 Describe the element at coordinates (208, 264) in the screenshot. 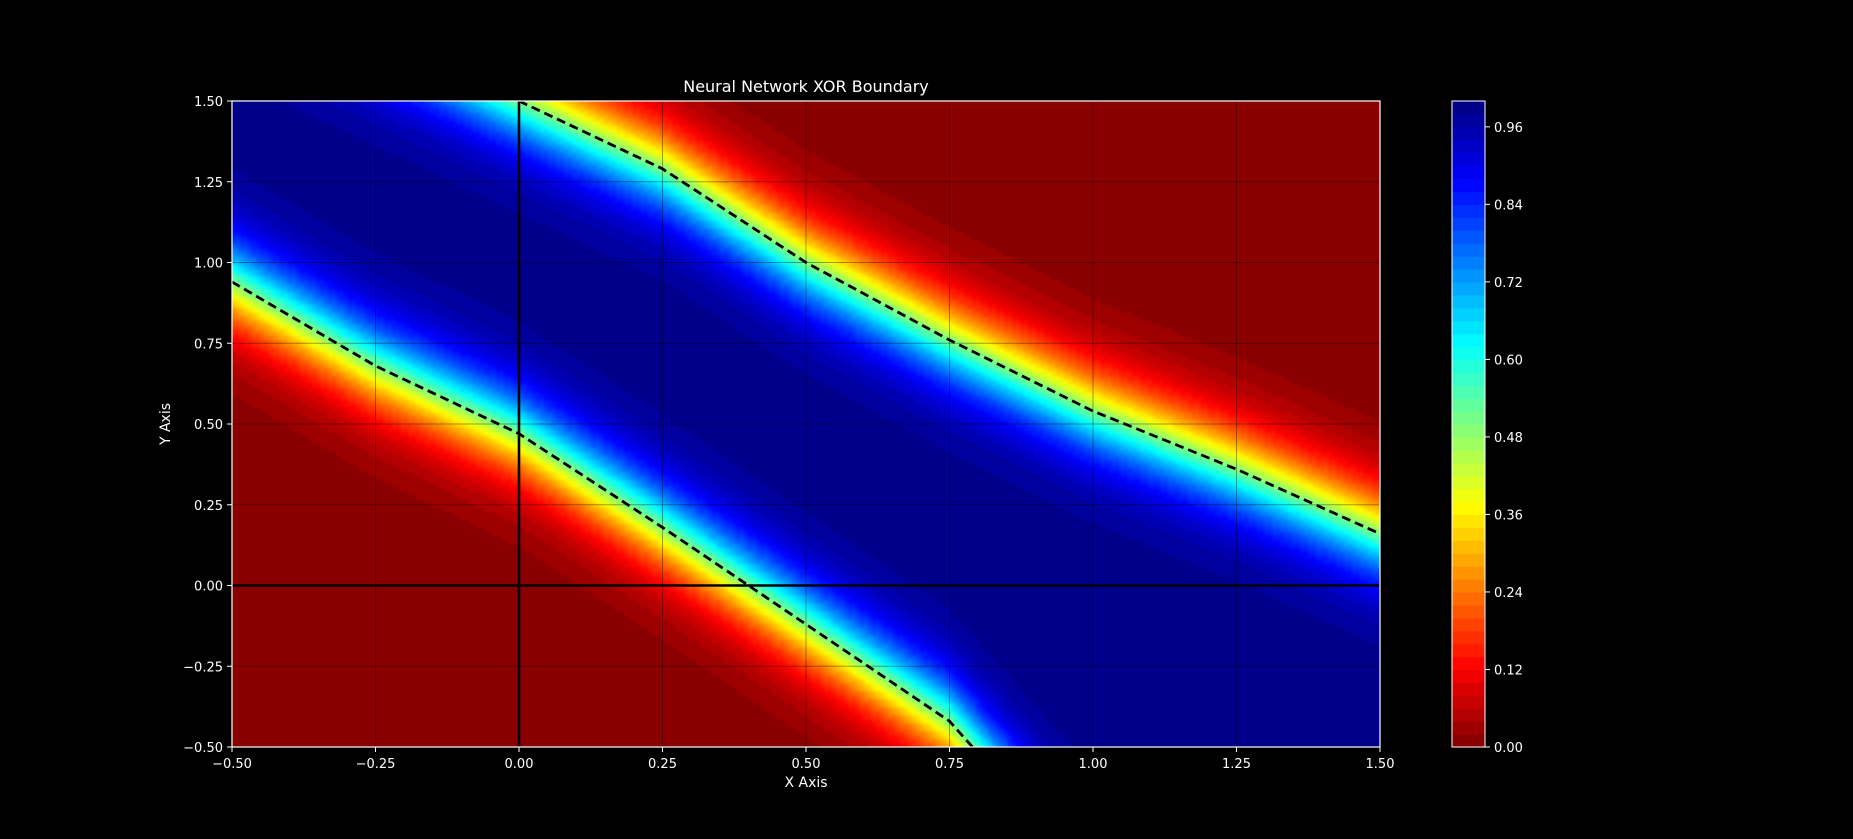

I see `y-tick-label: 1.00` at that location.